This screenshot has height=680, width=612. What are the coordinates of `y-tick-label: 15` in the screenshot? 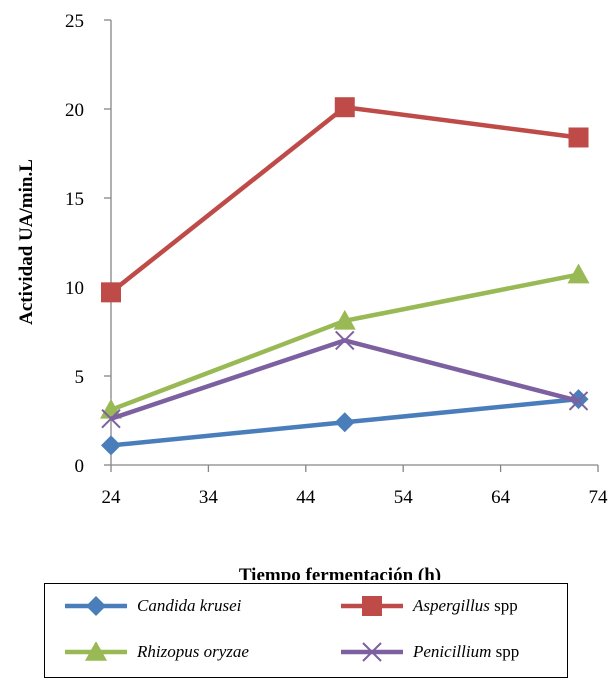 It's located at (74, 199).